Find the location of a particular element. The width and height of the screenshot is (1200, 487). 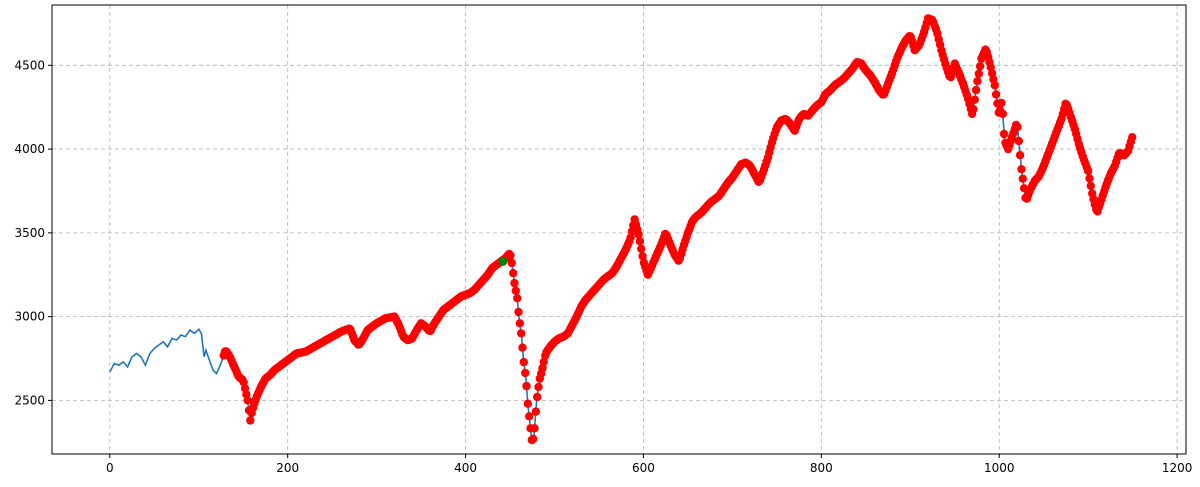

x-tick-label: 400 is located at coordinates (465, 468).